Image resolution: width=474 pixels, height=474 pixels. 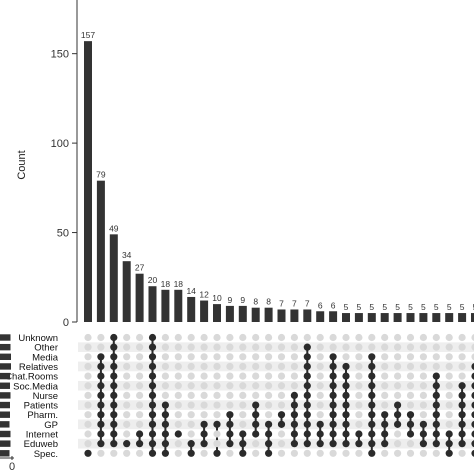 What do you see at coordinates (127, 255) in the screenshot?
I see `intersection-value-label: 34` at bounding box center [127, 255].